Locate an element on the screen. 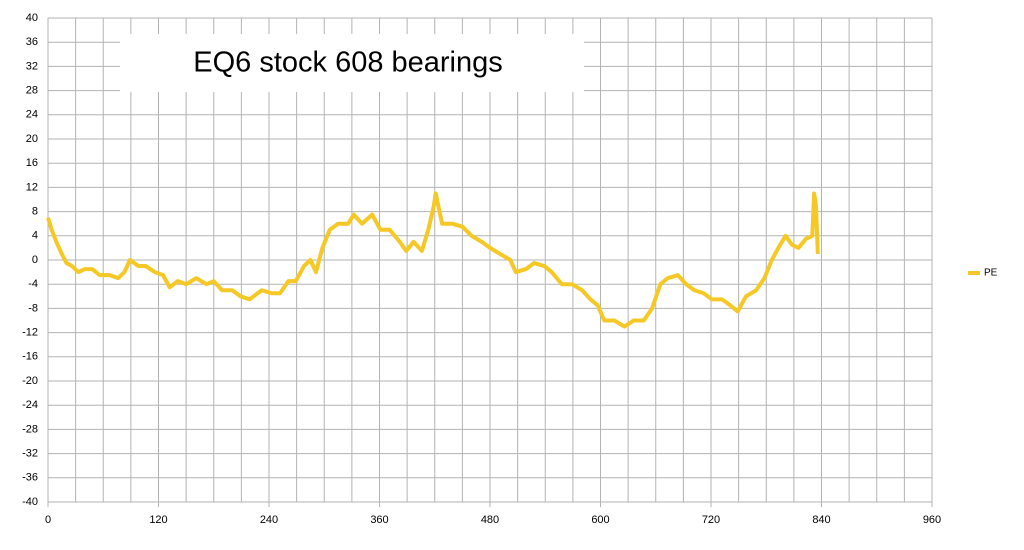 Image resolution: width=1024 pixels, height=550 pixels. y-tick-label: -8 is located at coordinates (33, 308).